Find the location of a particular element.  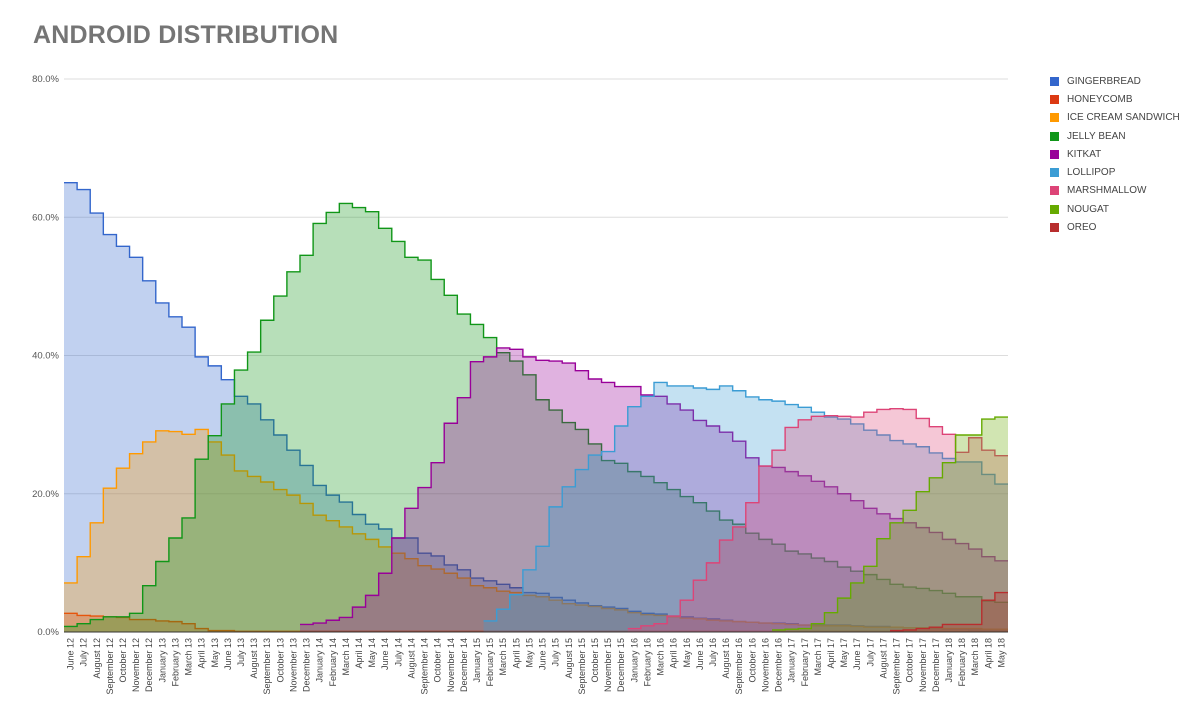

legend-item: GINGERBREAD is located at coordinates (1115, 81).